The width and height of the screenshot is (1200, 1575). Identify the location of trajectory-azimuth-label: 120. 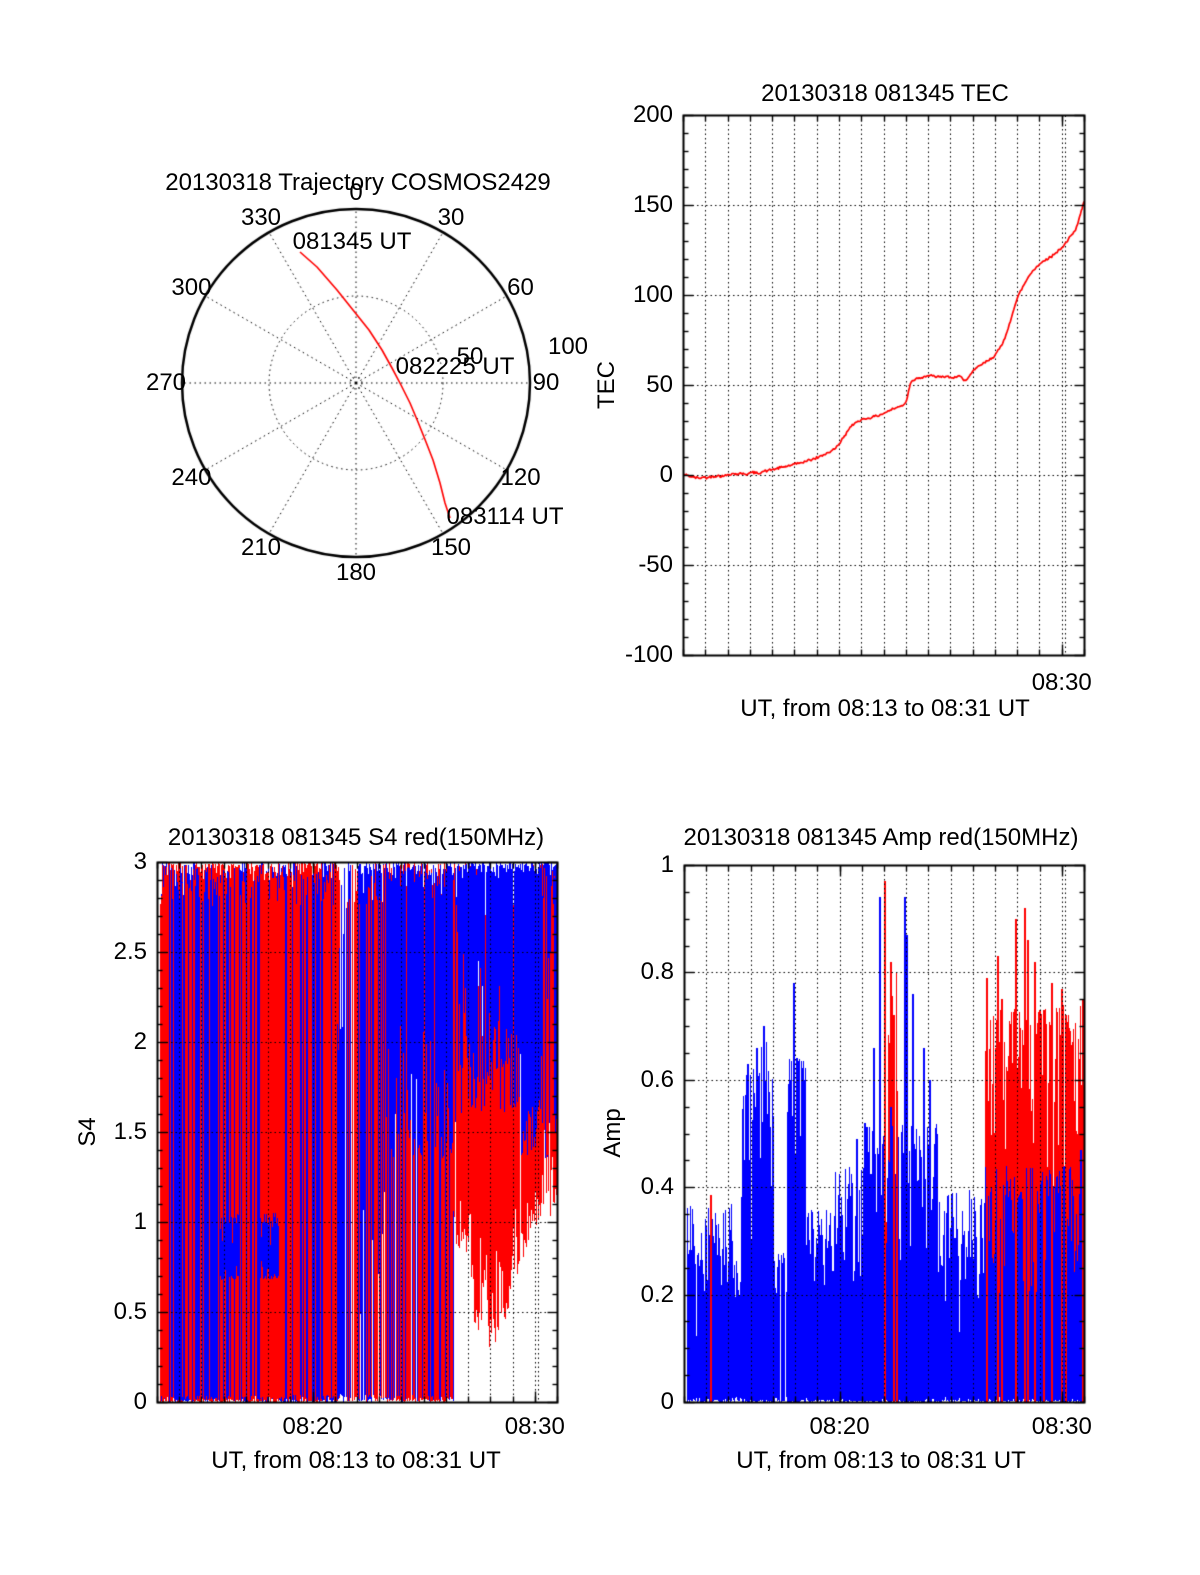
(520, 477).